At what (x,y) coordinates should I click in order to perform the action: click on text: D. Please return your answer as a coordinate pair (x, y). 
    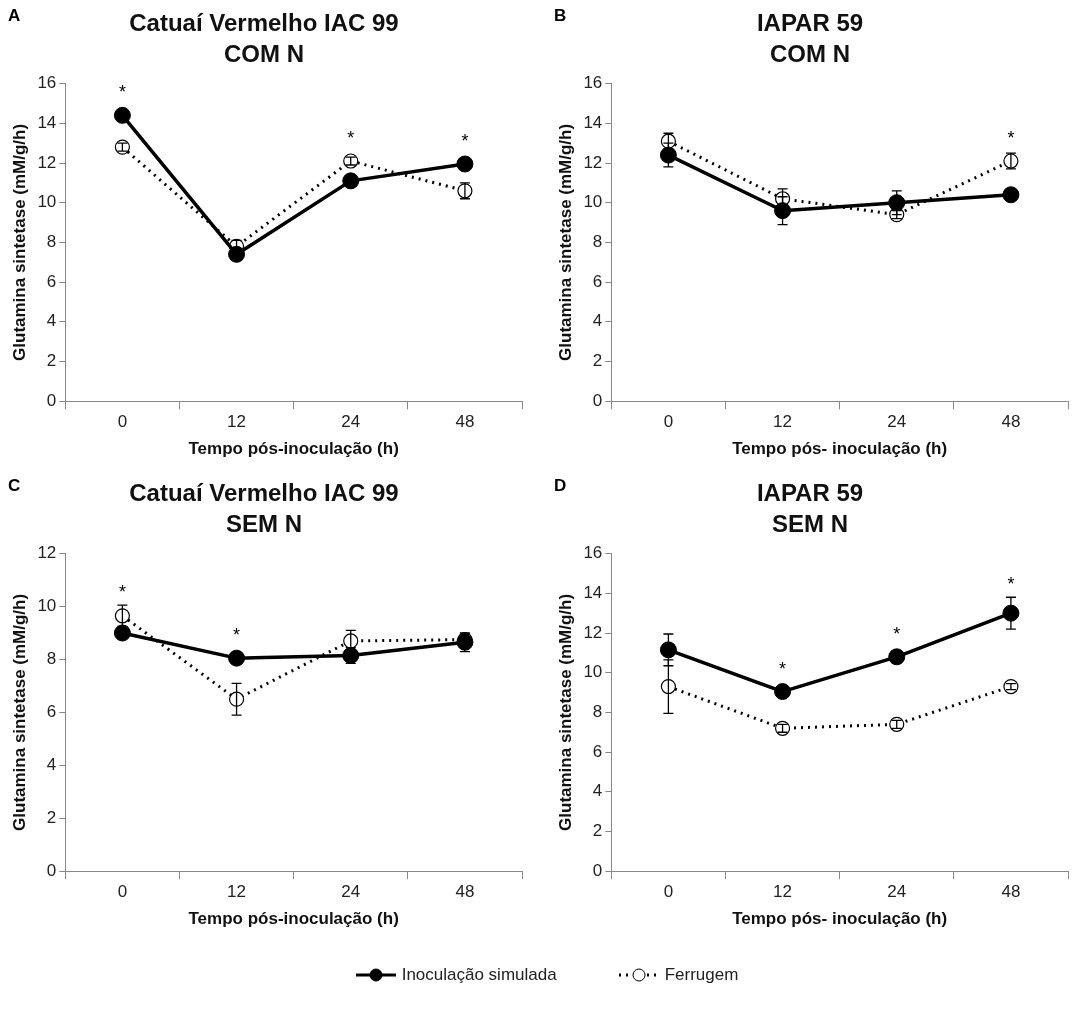
    Looking at the image, I should click on (560, 486).